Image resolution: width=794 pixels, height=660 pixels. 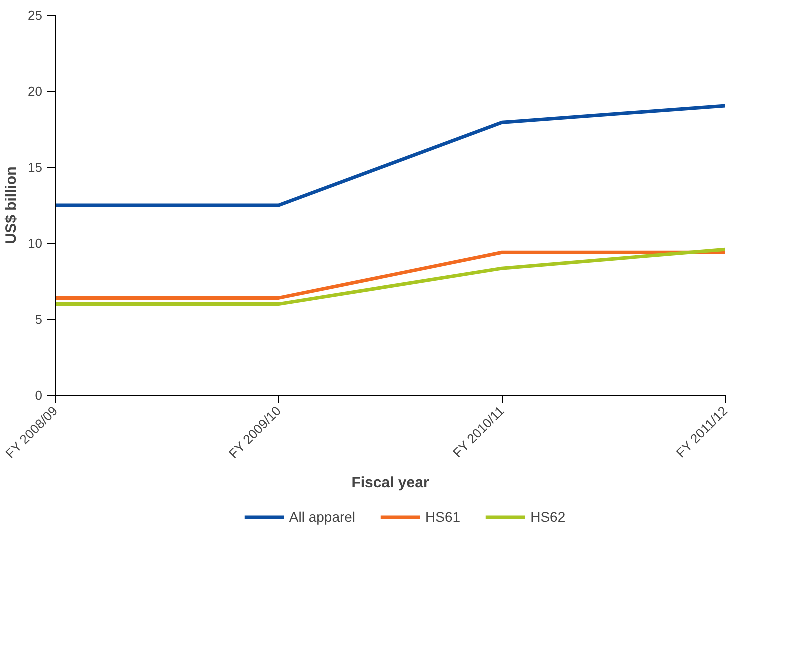 I want to click on y-tick-label: 0, so click(x=39, y=395).